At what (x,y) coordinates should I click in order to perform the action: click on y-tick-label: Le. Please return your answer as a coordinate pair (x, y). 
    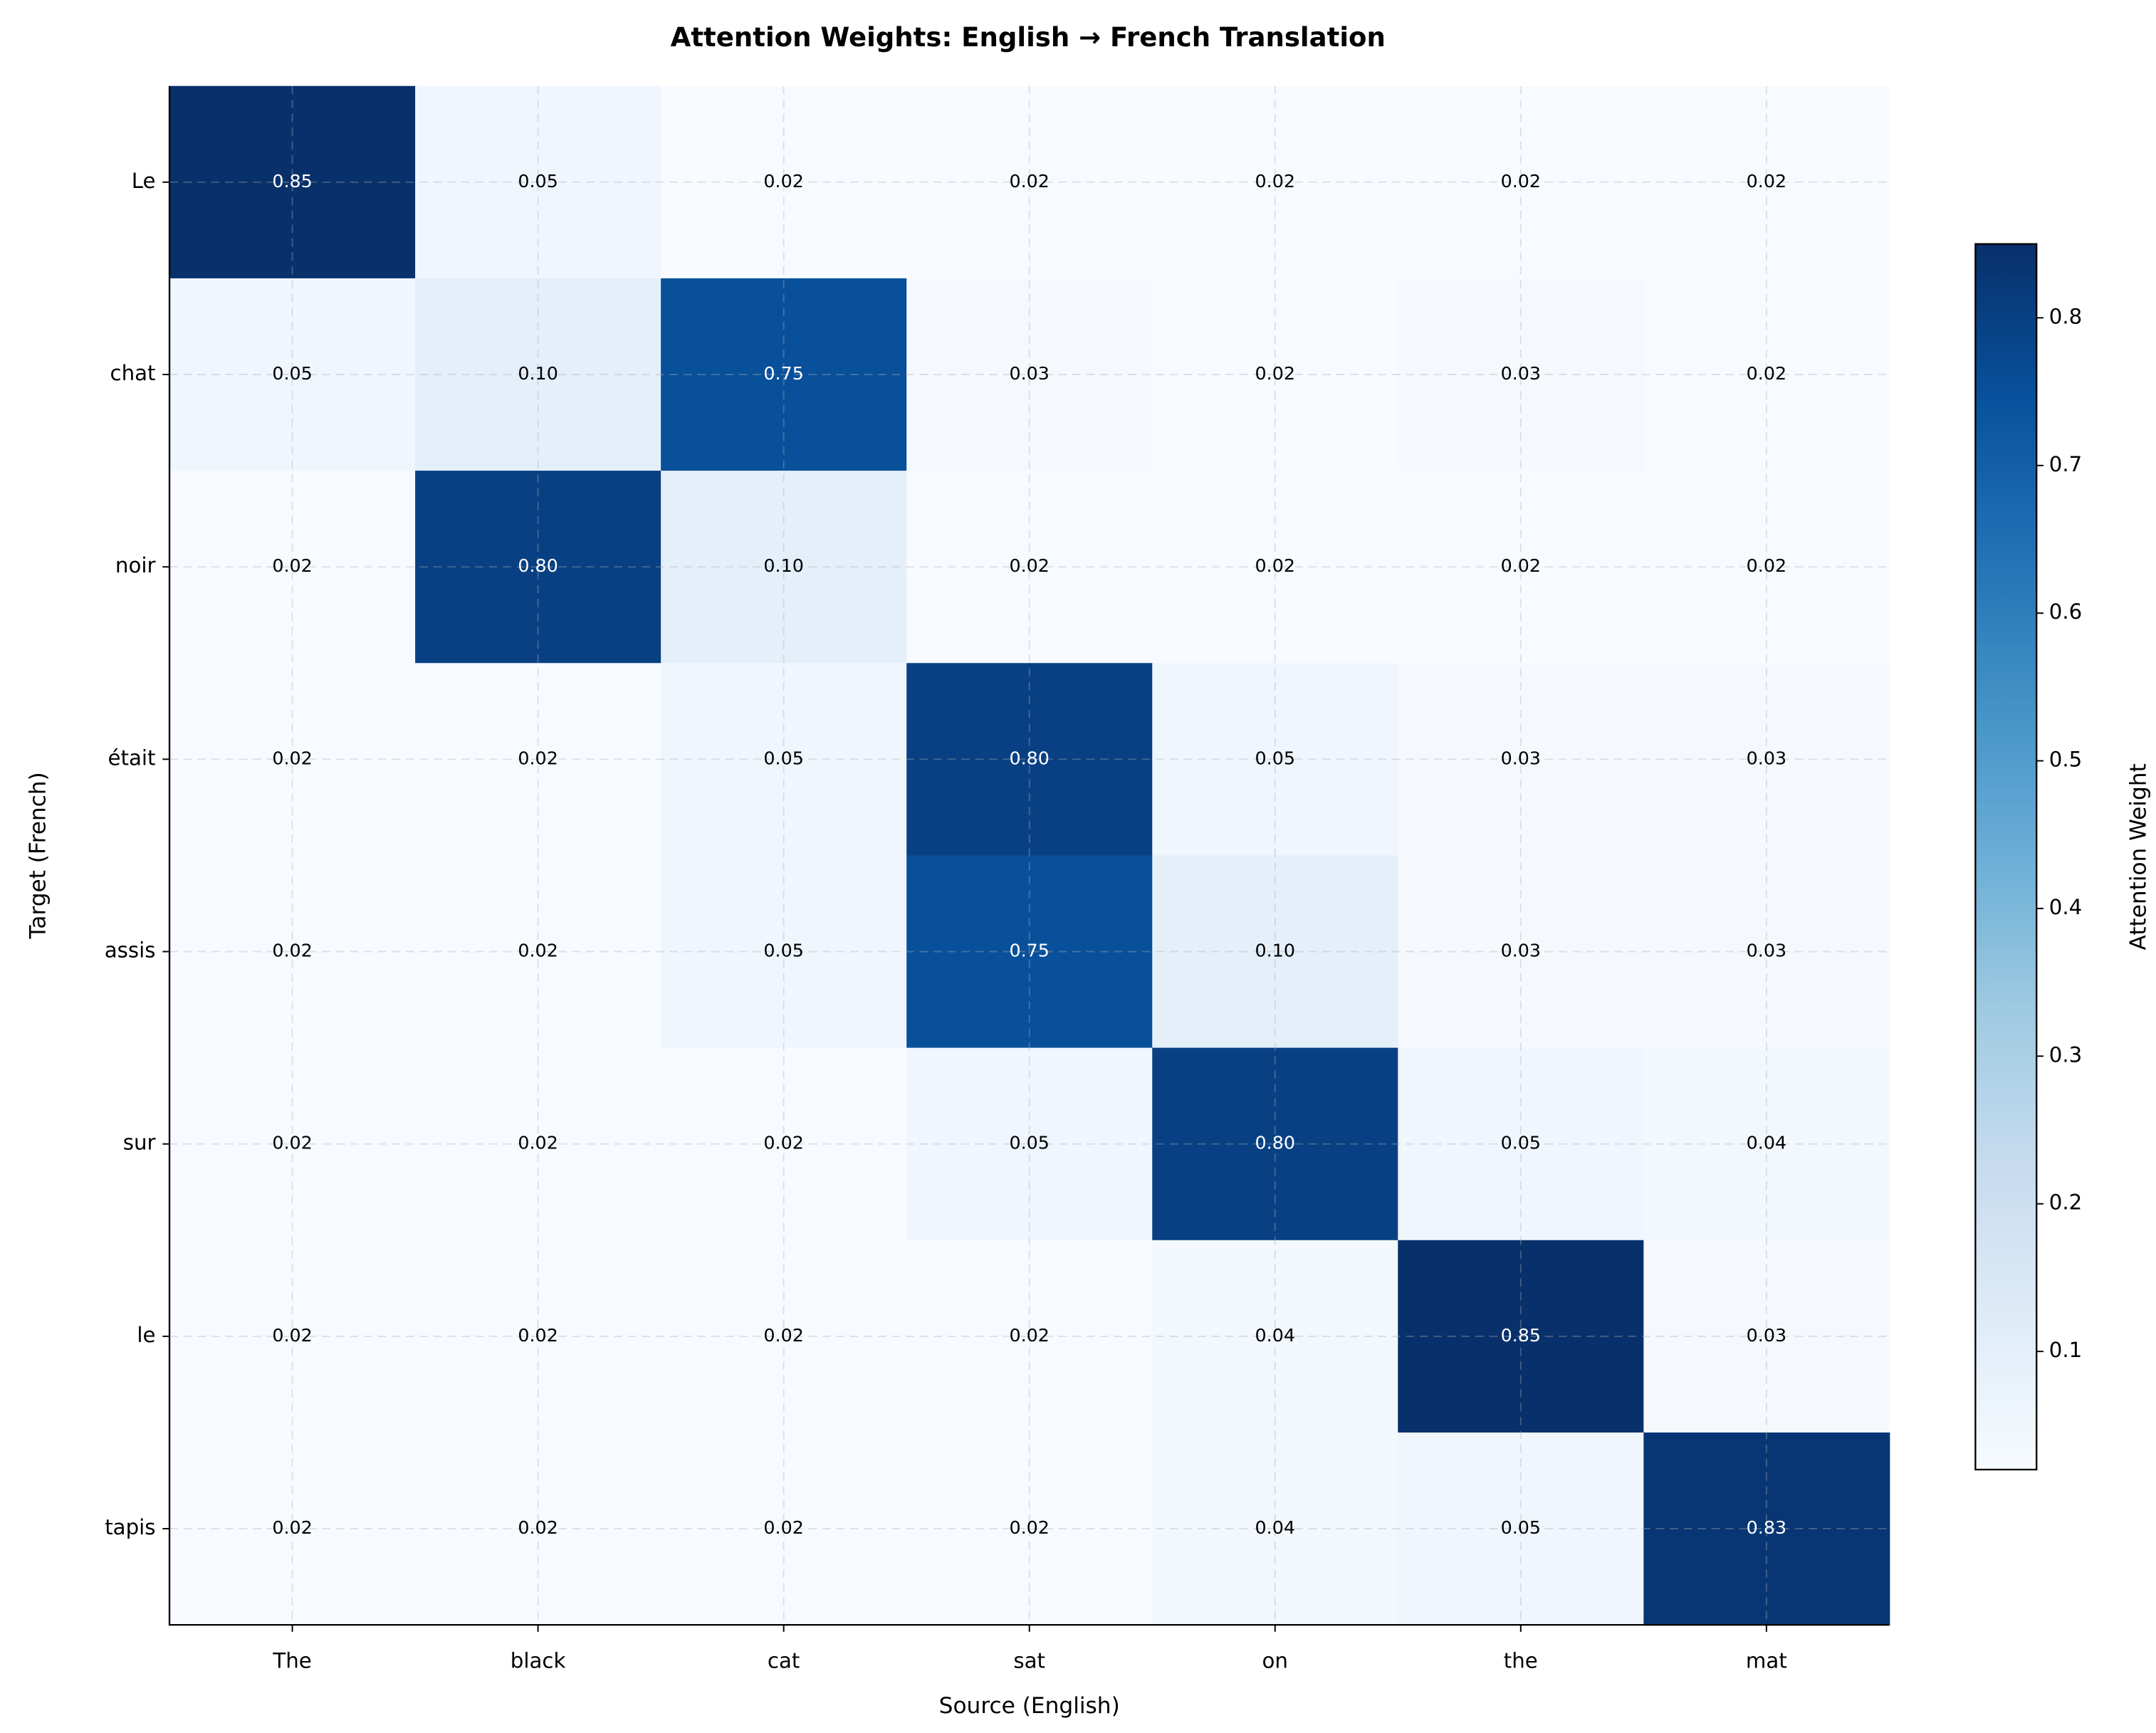
    Looking at the image, I should click on (144, 181).